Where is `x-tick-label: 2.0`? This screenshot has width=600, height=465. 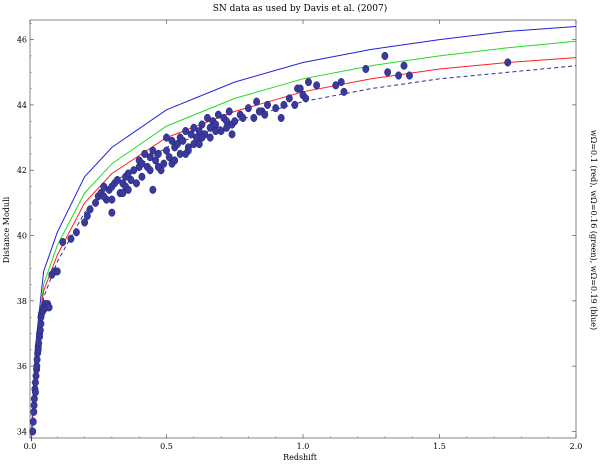 x-tick-label: 2.0 is located at coordinates (576, 446).